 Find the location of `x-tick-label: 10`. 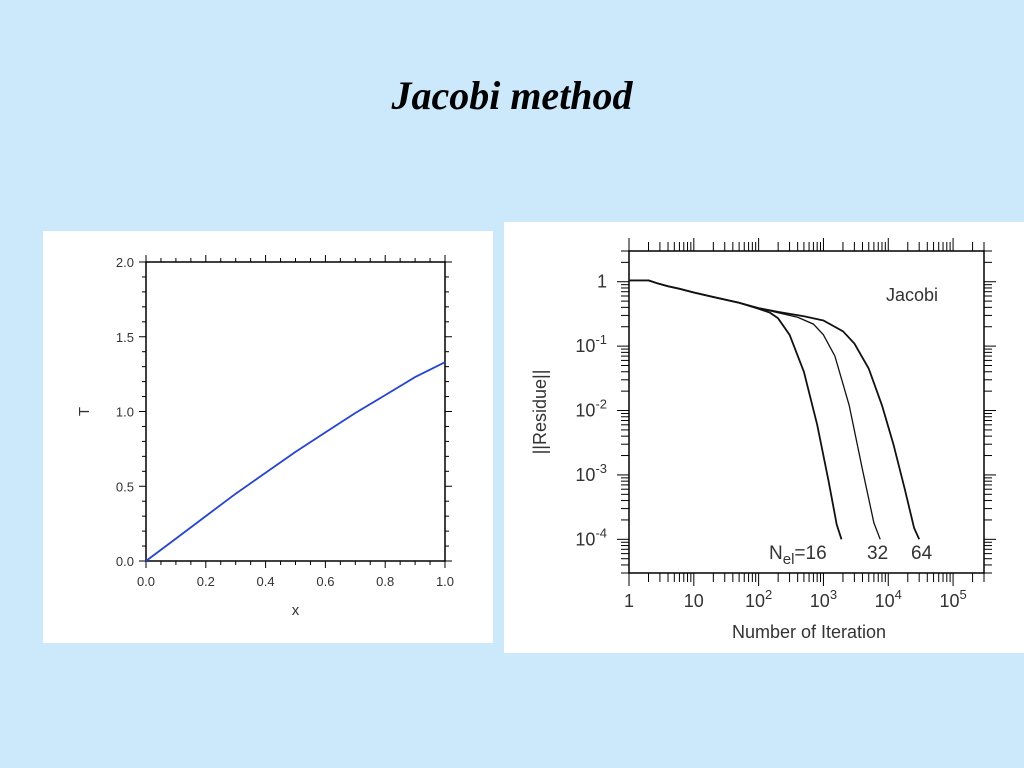

x-tick-label: 10 is located at coordinates (694, 601).